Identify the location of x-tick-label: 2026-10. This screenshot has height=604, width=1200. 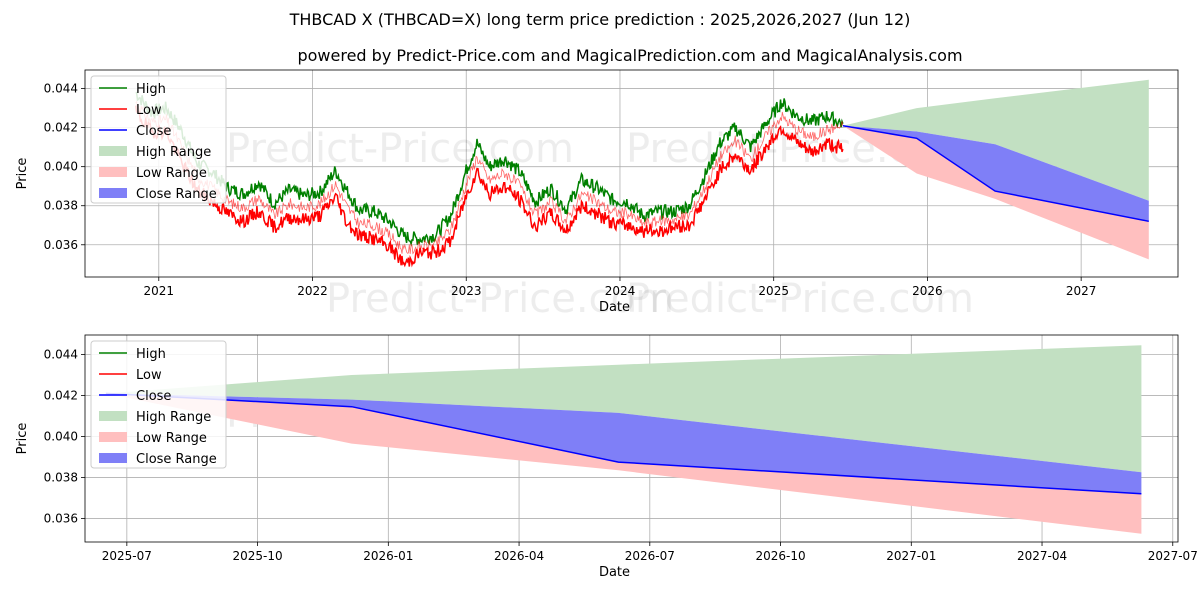
(780, 556).